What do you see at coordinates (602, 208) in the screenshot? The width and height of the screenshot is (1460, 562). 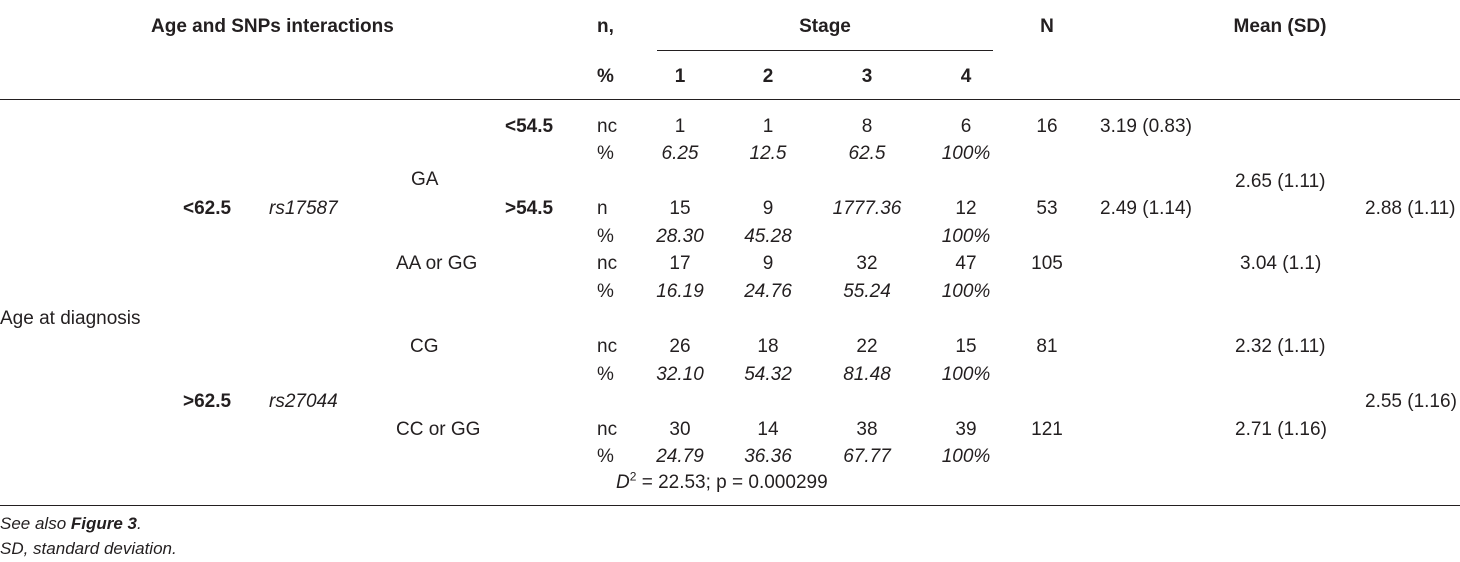 I see `count-label: n` at bounding box center [602, 208].